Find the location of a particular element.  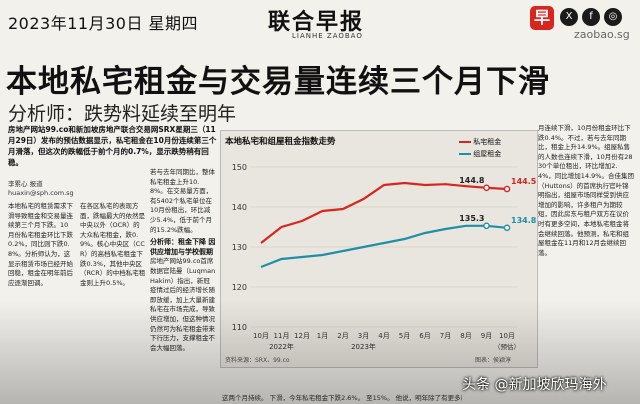

headline: 本地私宅租金与交易量连续三个月下滑 is located at coordinates (278, 82).